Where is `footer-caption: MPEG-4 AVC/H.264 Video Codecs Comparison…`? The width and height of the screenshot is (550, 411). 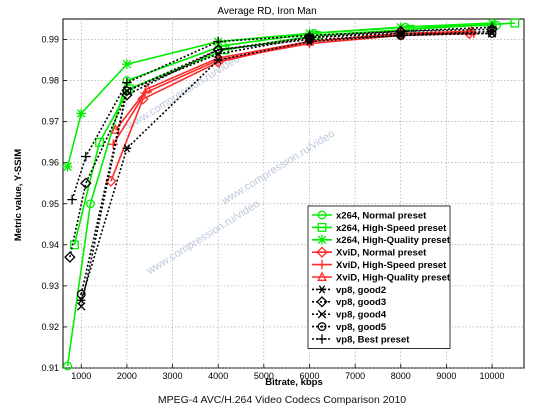 footer-caption: MPEG-4 AVC/H.264 Video Codecs Comparison… is located at coordinates (282, 400).